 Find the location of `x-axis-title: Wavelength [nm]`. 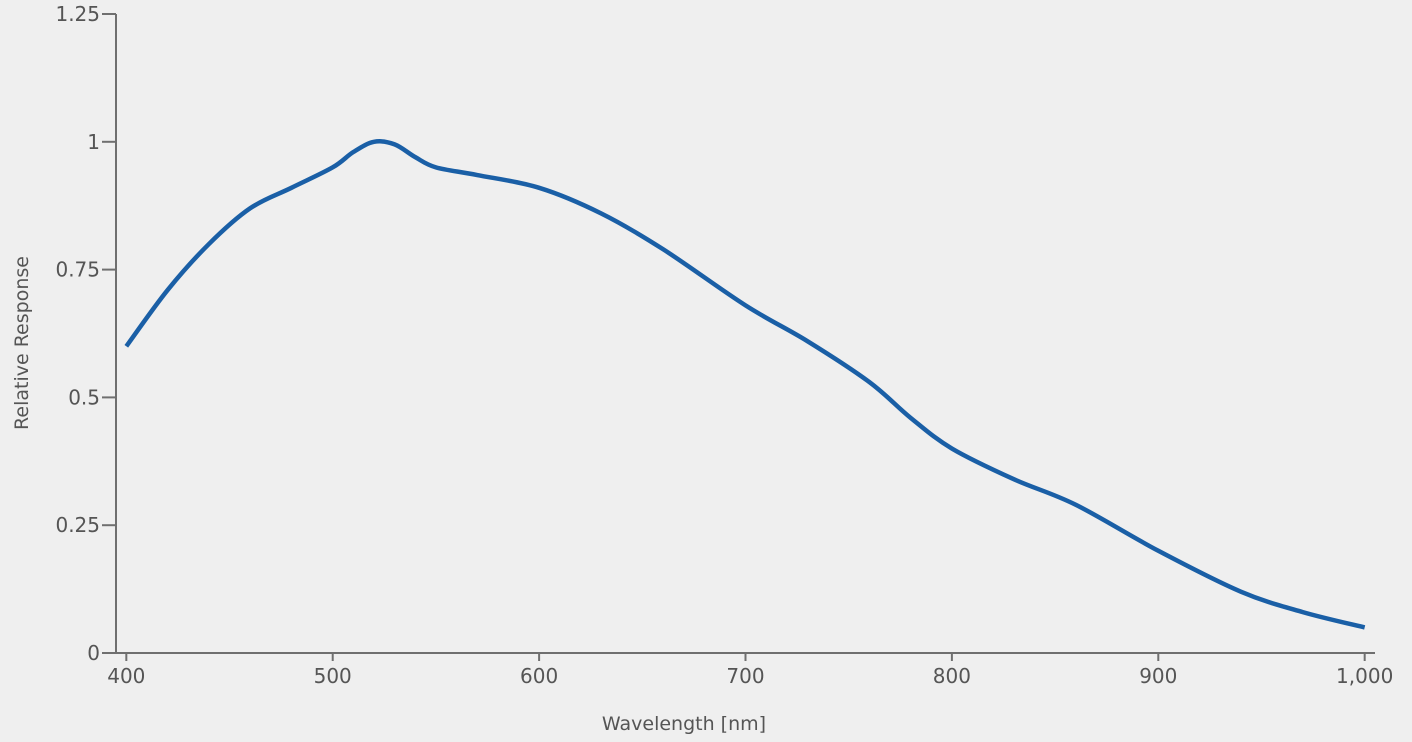

x-axis-title: Wavelength [nm] is located at coordinates (684, 724).